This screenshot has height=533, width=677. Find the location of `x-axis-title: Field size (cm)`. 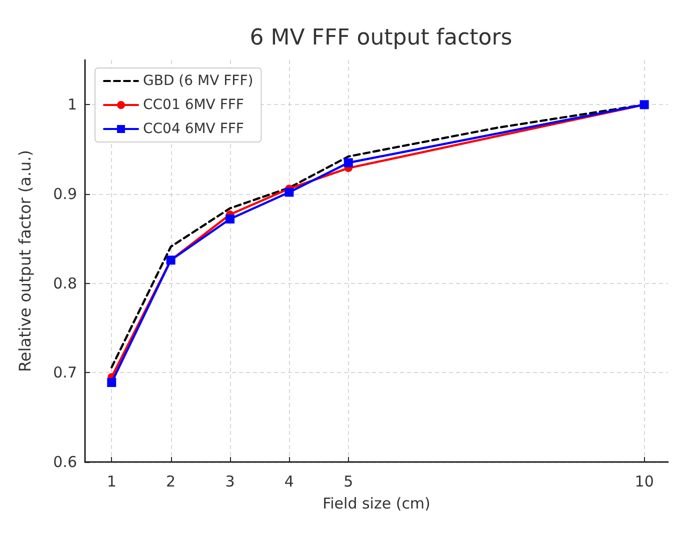

x-axis-title: Field size (cm) is located at coordinates (376, 503).